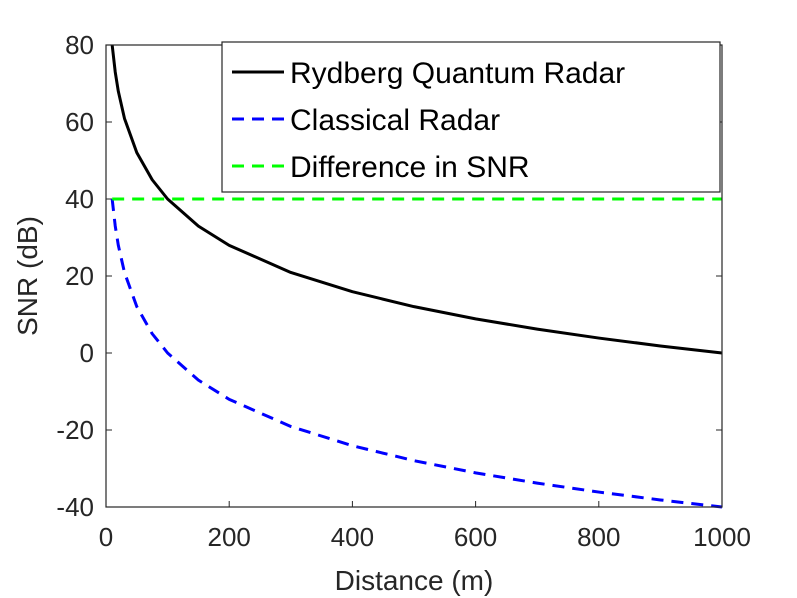 Image resolution: width=797 pixels, height=598 pixels. Describe the element at coordinates (79, 45) in the screenshot. I see `y-tick-label: 80` at that location.